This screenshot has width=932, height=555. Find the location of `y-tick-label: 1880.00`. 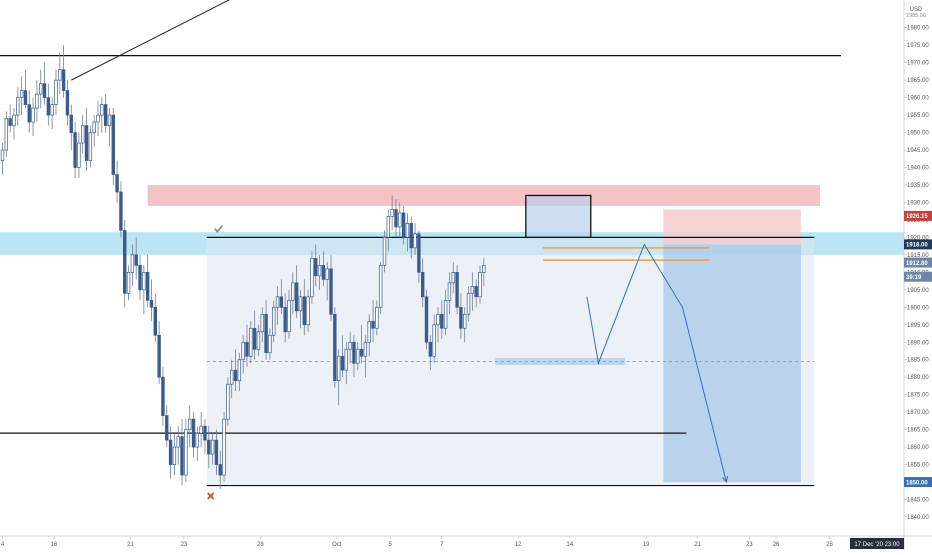

y-tick-label: 1880.00 is located at coordinates (918, 378).